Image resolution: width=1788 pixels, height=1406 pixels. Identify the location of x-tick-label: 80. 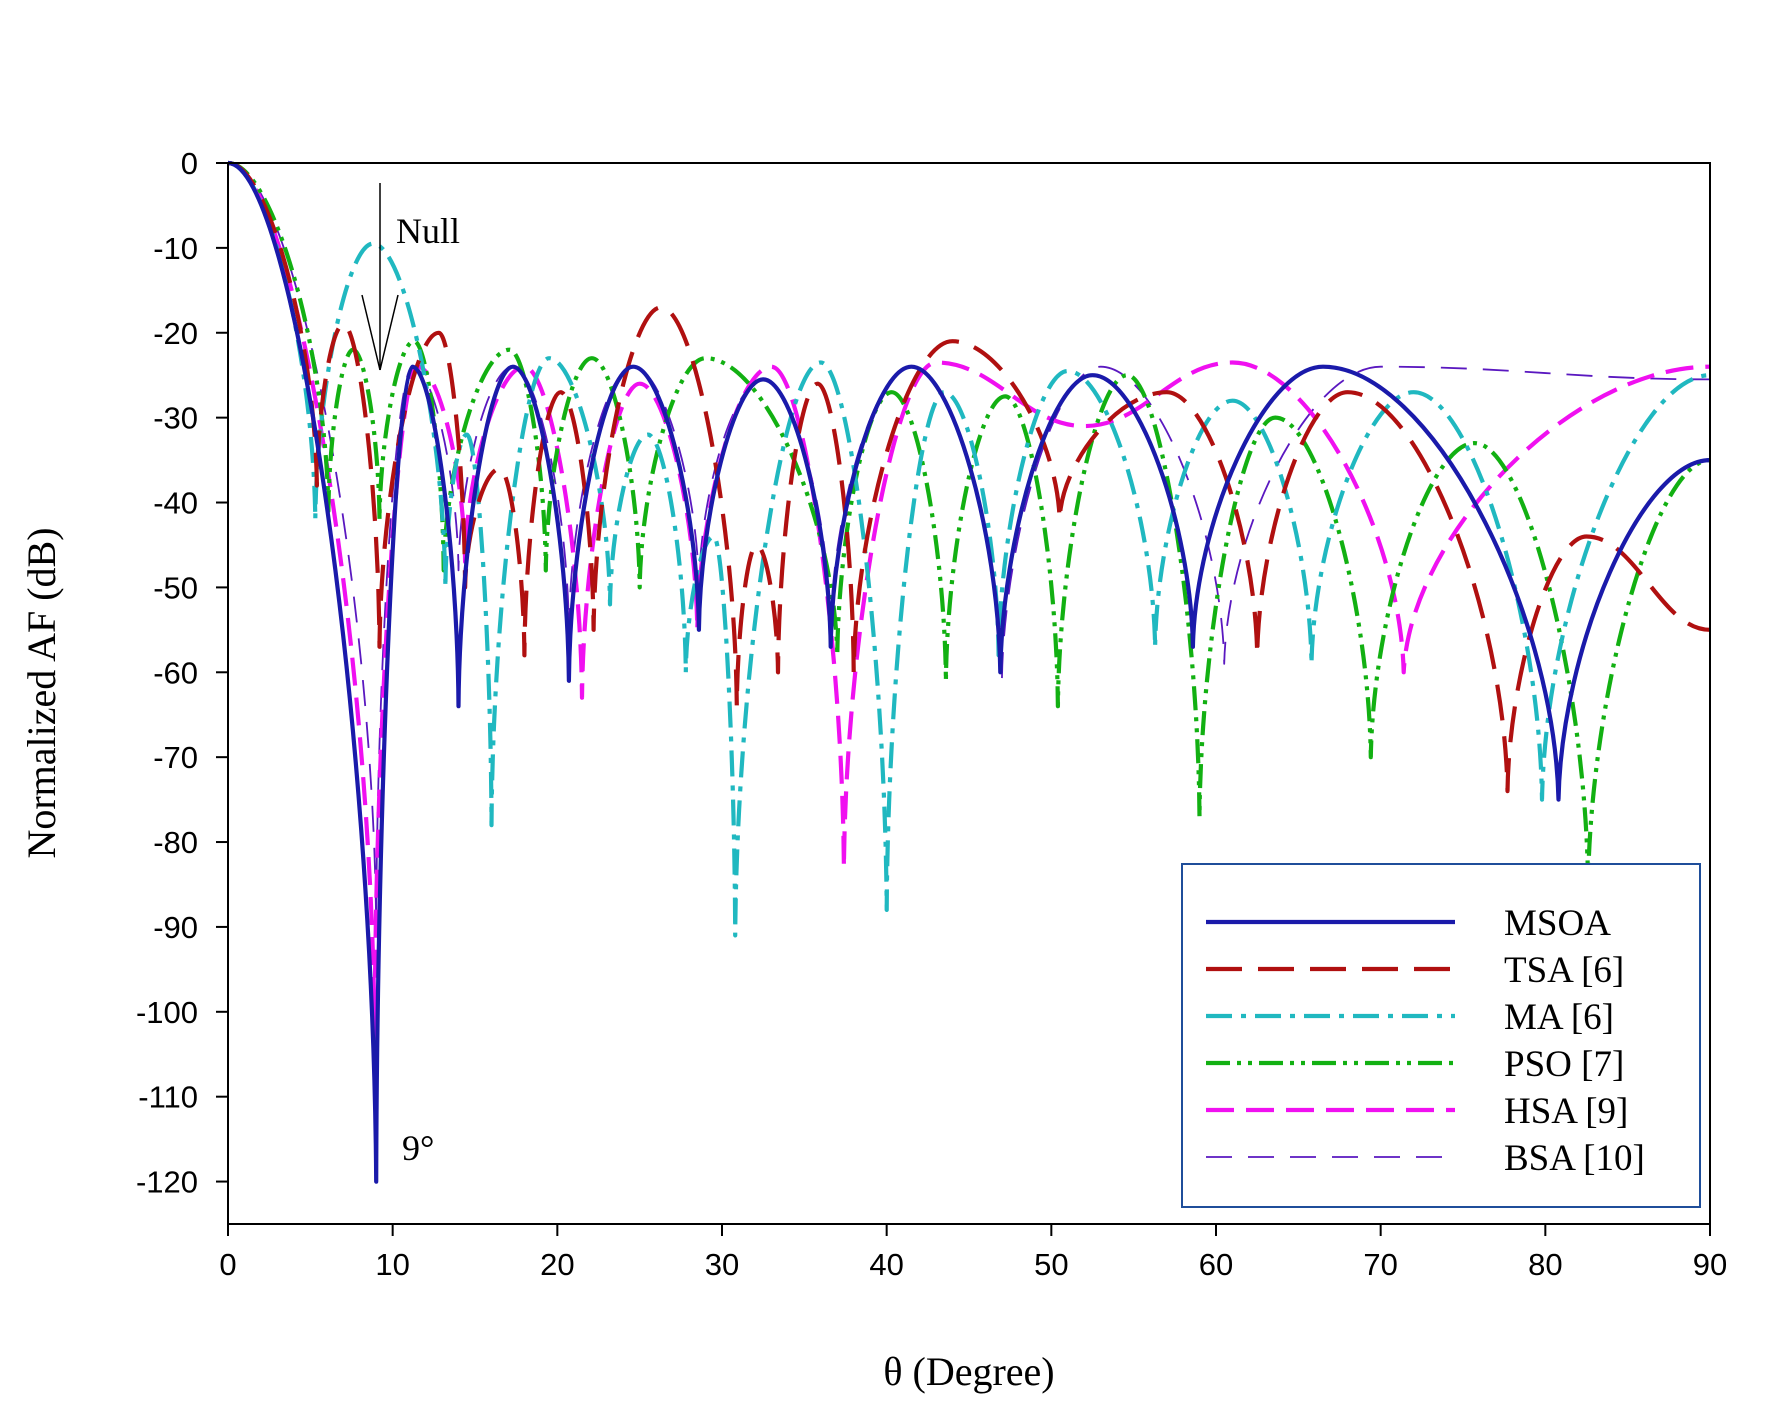
(1545, 1264).